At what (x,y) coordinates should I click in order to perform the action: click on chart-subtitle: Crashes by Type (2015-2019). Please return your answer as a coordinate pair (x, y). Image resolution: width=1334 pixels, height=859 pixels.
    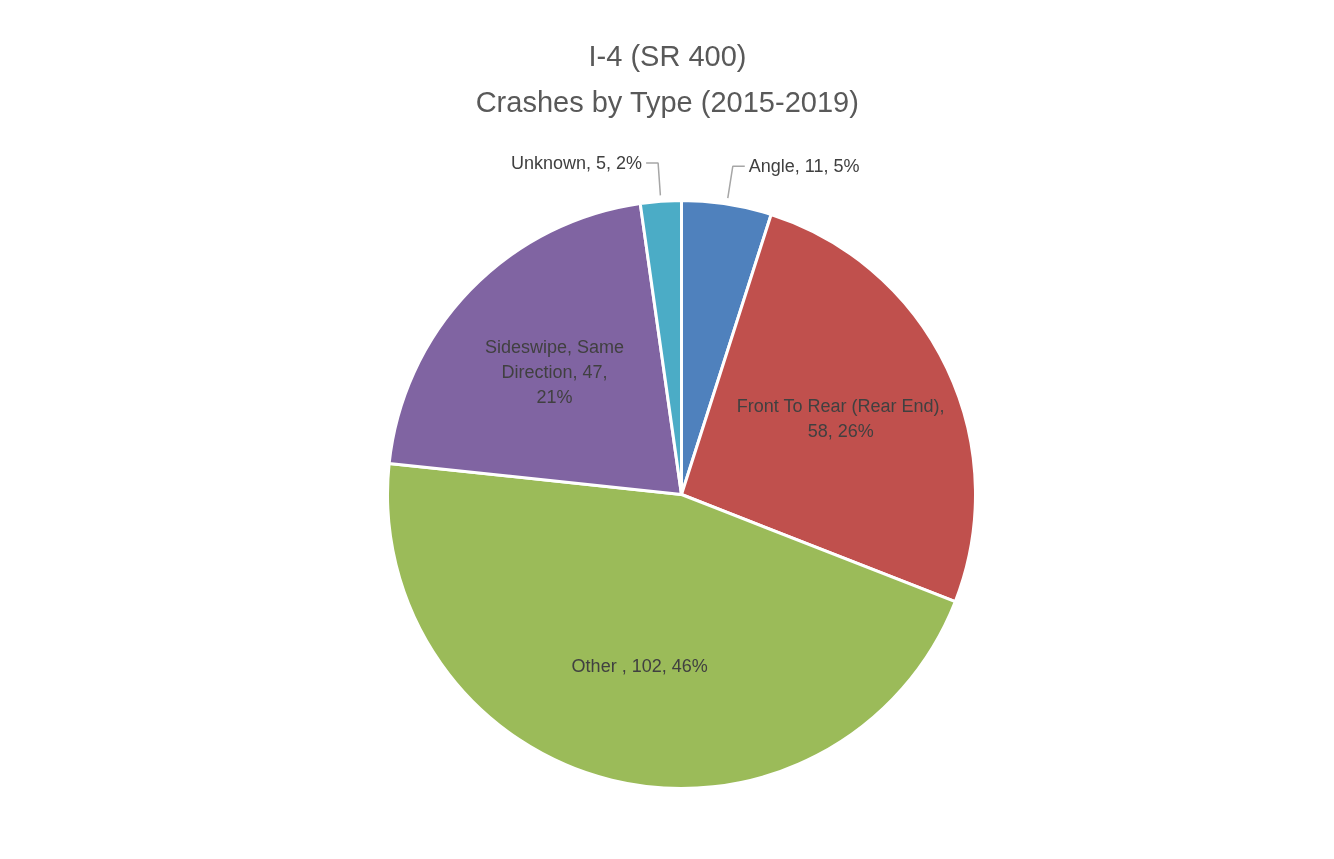
    Looking at the image, I should click on (667, 101).